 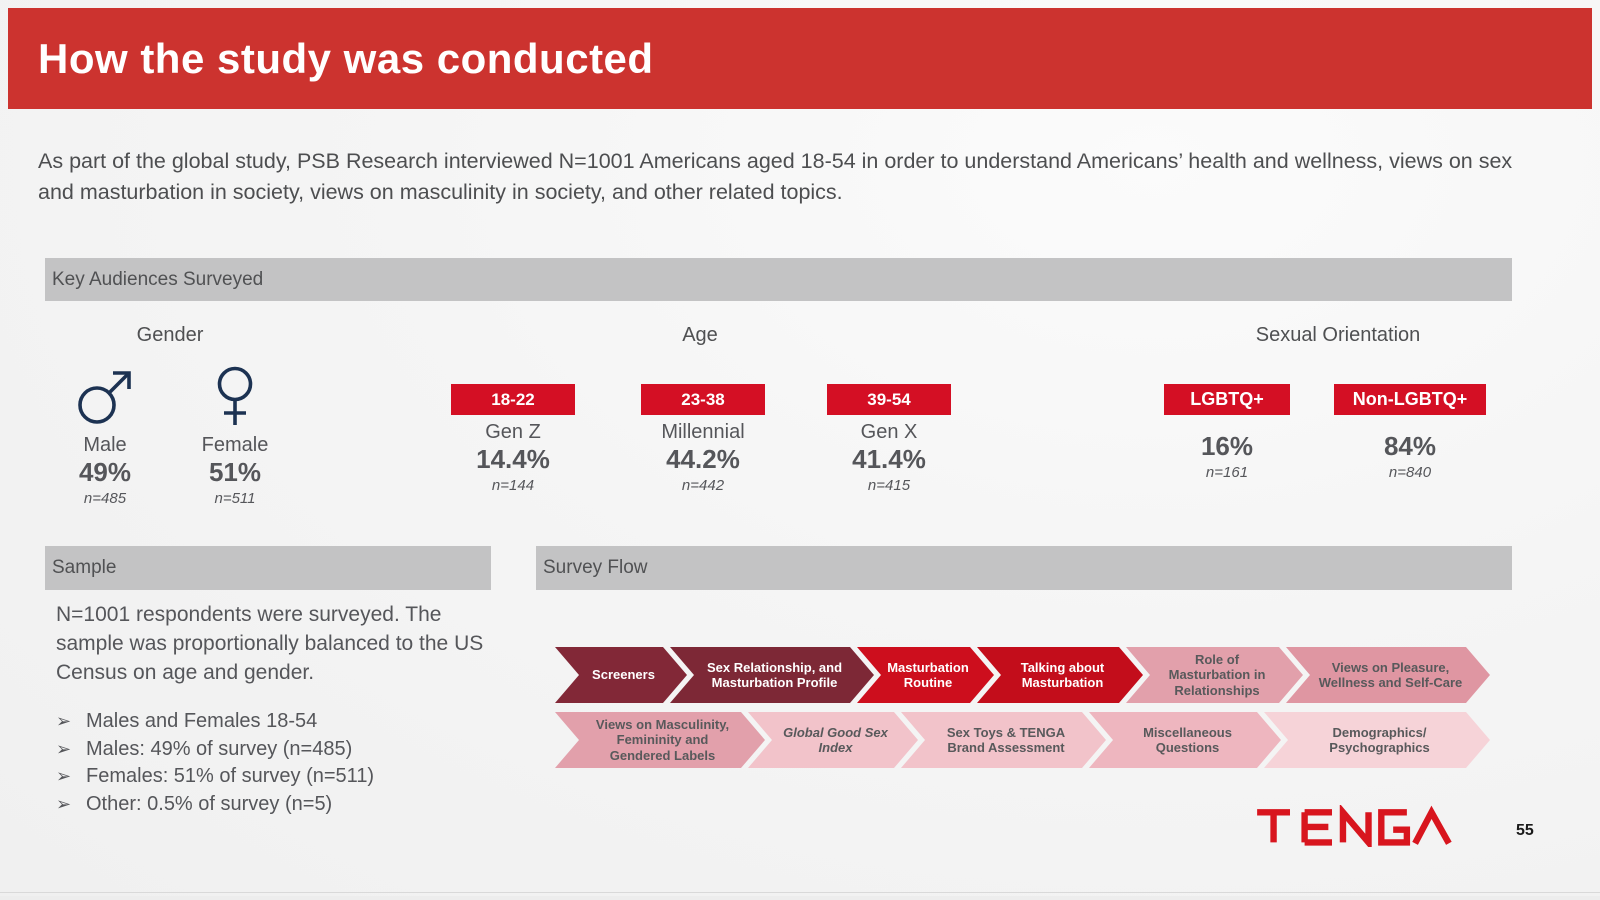 What do you see at coordinates (700, 335) in the screenshot?
I see `age-label: Age` at bounding box center [700, 335].